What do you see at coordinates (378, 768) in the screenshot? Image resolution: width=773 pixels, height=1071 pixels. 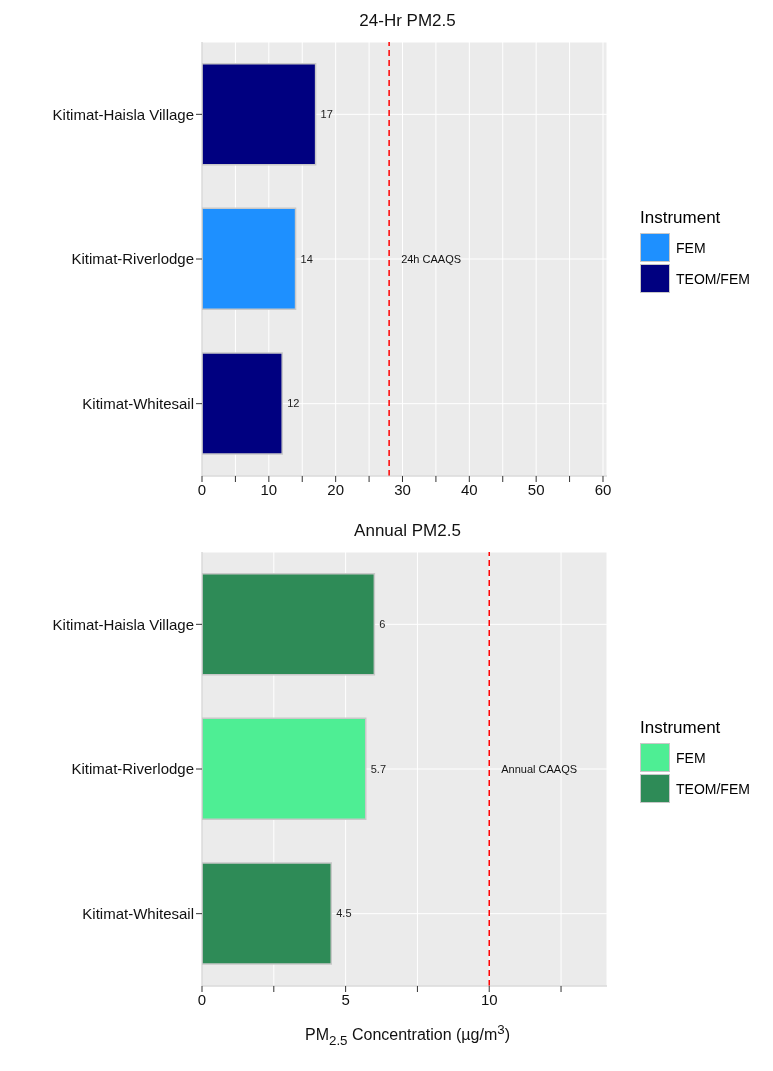 I see `data-label: 5.7` at bounding box center [378, 768].